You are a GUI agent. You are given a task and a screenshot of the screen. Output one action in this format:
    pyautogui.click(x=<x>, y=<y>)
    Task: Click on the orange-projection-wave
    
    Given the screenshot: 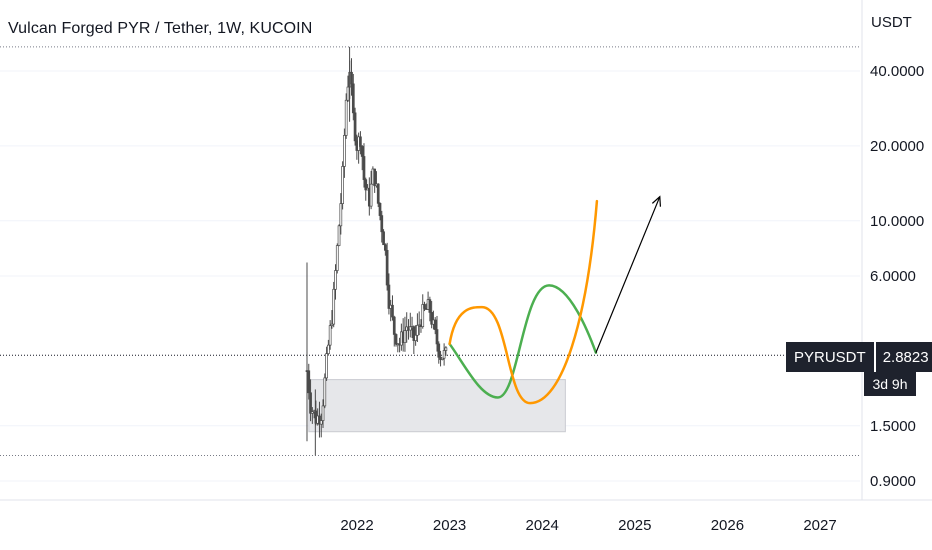 What is the action you would take?
    pyautogui.click(x=523, y=302)
    